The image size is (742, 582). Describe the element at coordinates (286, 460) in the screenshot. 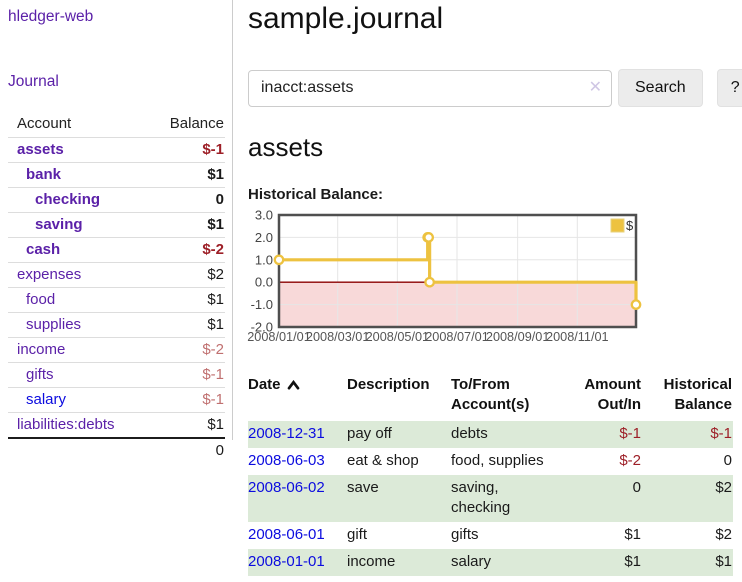

I see `transaction-date-link: 2008-06-03` at that location.